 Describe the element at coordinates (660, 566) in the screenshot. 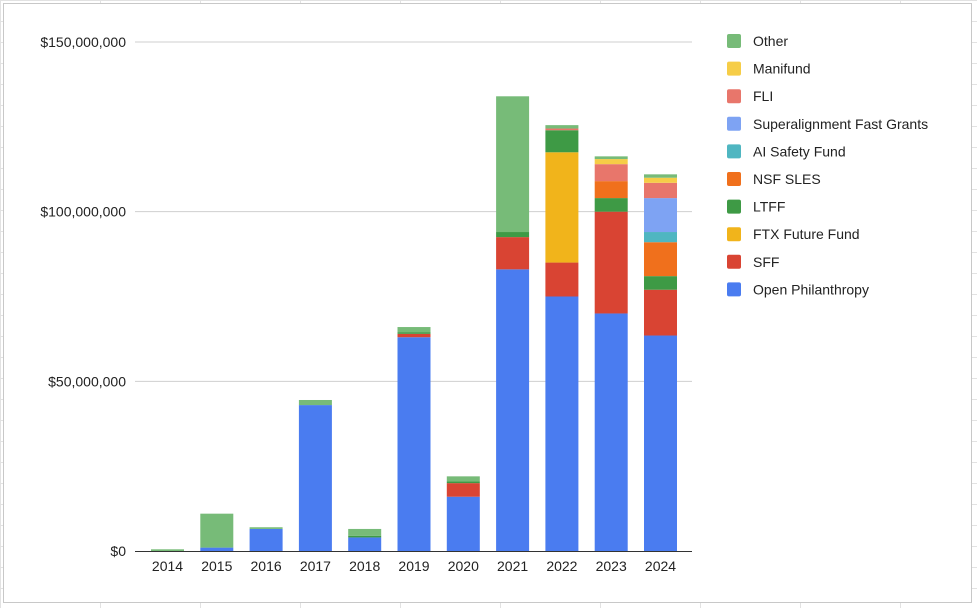

I see `x-tick-label: 2024` at that location.